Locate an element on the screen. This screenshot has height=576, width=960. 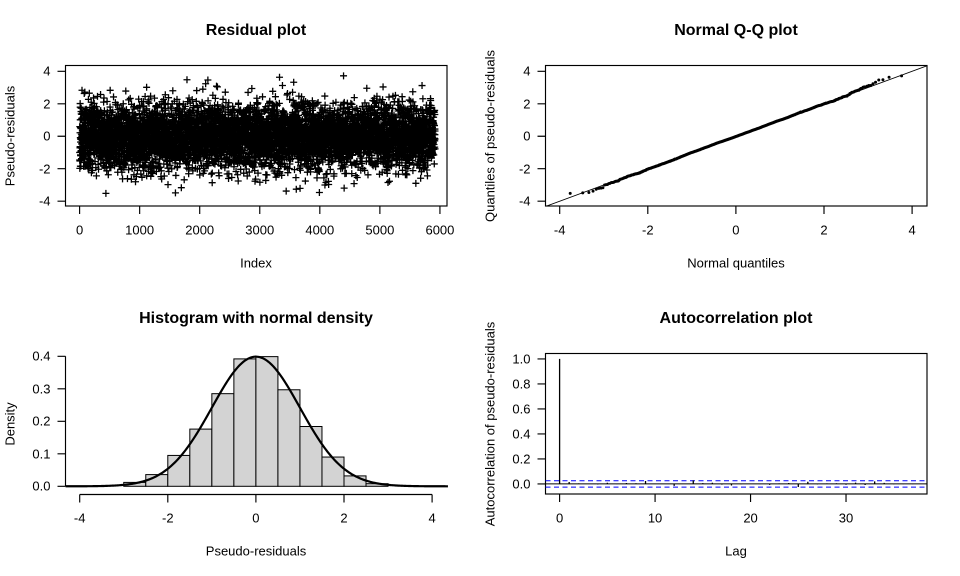
chart-title: Histogram with normal density is located at coordinates (256, 318).